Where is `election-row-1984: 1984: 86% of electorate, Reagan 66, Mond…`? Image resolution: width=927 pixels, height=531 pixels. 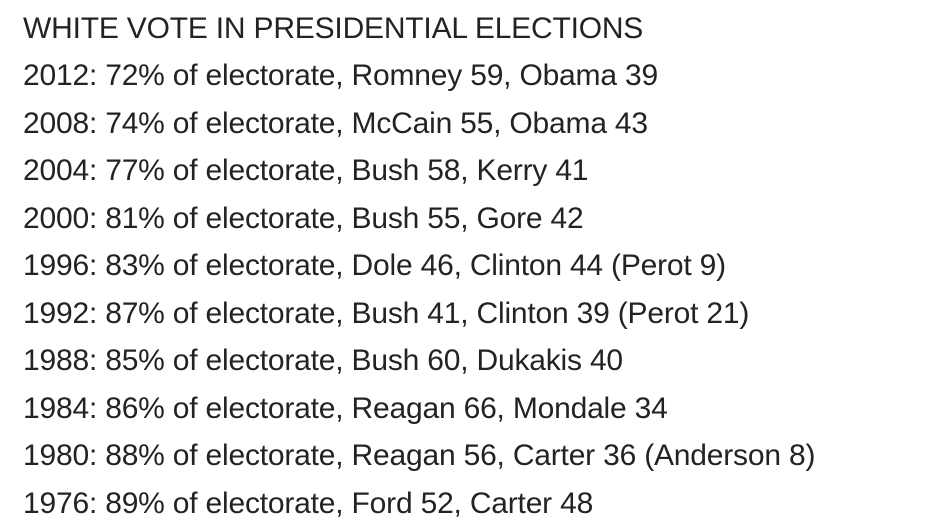 election-row-1984: 1984: 86% of electorate, Reagan 66, Mond… is located at coordinates (345, 408).